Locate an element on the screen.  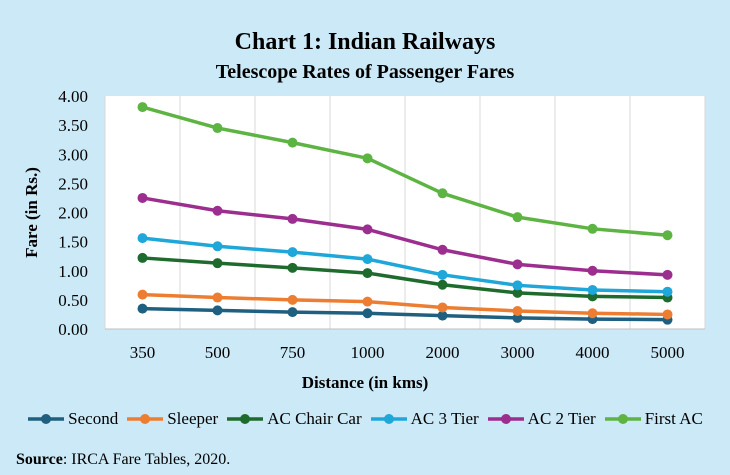
x-tick-label: 2000 is located at coordinates (443, 352).